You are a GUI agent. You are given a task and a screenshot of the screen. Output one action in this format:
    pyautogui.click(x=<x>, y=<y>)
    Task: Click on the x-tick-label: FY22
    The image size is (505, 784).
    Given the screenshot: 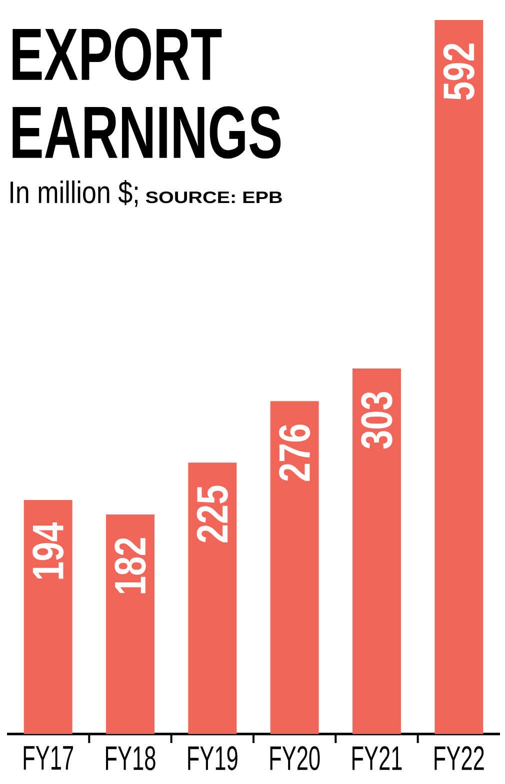 What is the action you would take?
    pyautogui.click(x=459, y=758)
    